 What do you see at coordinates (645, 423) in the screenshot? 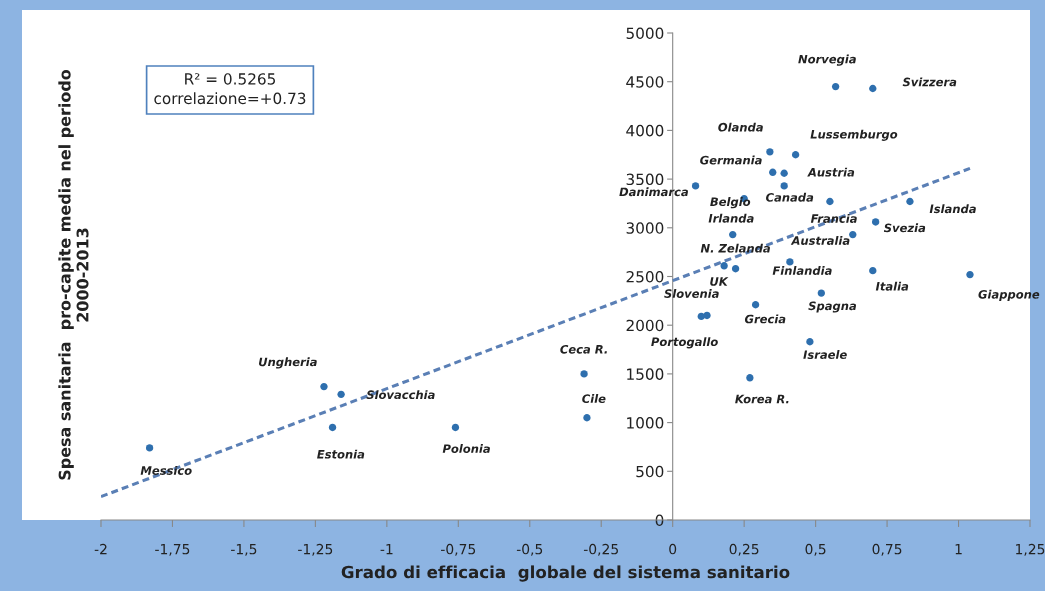
I see `y-tick-label: 1000` at bounding box center [645, 423].